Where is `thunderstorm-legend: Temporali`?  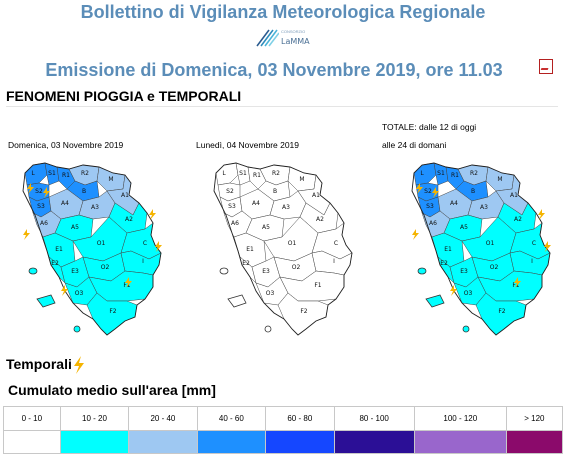
thunderstorm-legend: Temporali is located at coordinates (46, 365).